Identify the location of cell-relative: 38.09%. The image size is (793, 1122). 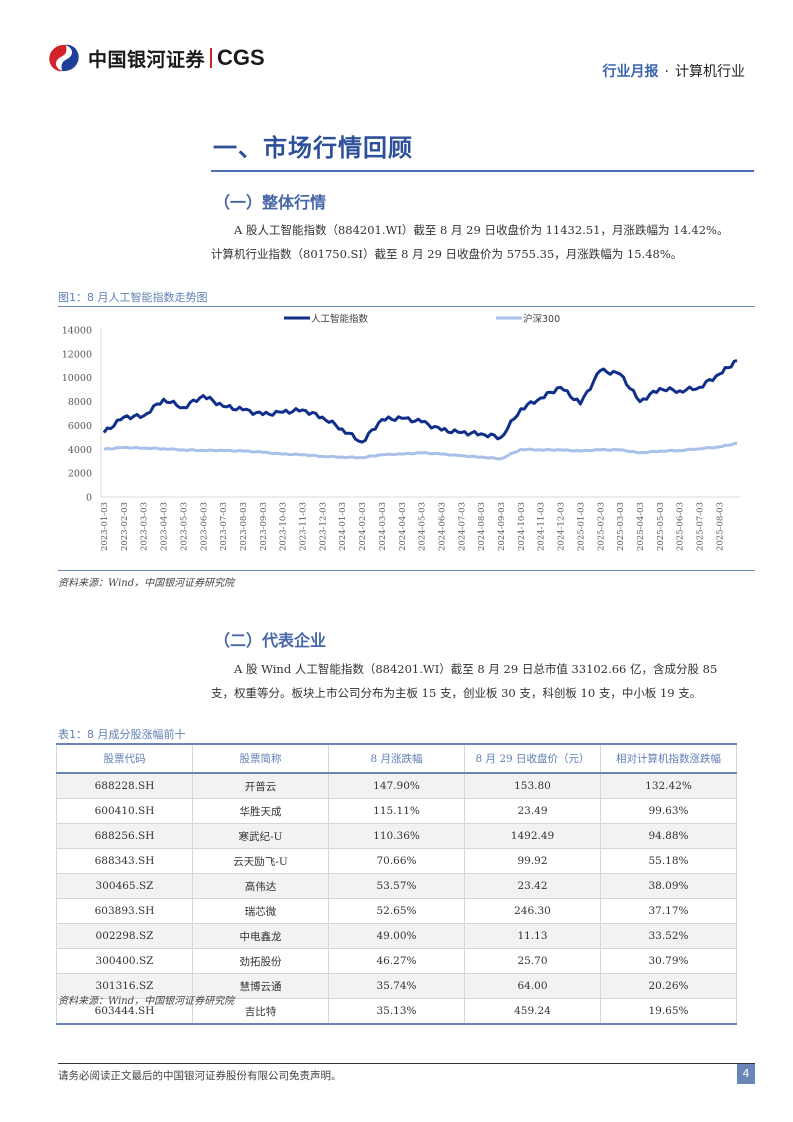
(668, 886).